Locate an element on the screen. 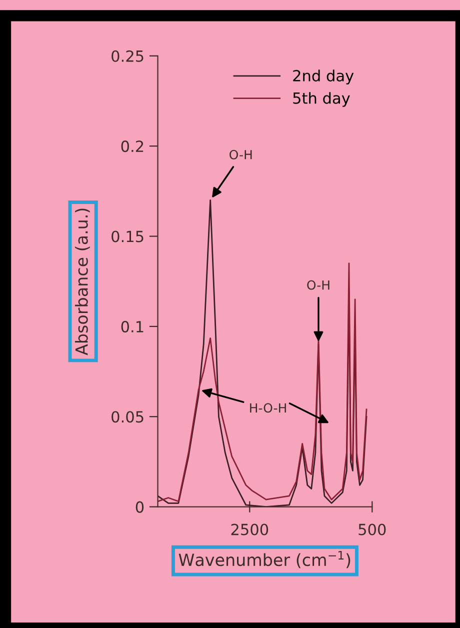  x-tick-label: 2500 is located at coordinates (249, 530).